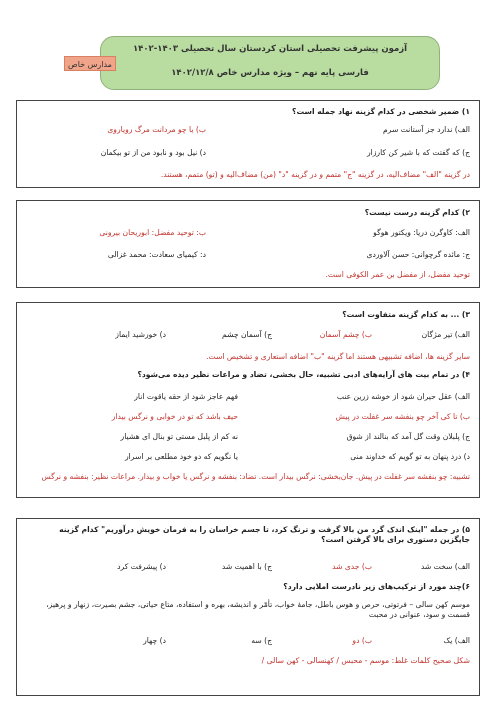 The image size is (496, 702). What do you see at coordinates (154, 640) in the screenshot?
I see `q6-option-d: د) چهار` at bounding box center [154, 640].